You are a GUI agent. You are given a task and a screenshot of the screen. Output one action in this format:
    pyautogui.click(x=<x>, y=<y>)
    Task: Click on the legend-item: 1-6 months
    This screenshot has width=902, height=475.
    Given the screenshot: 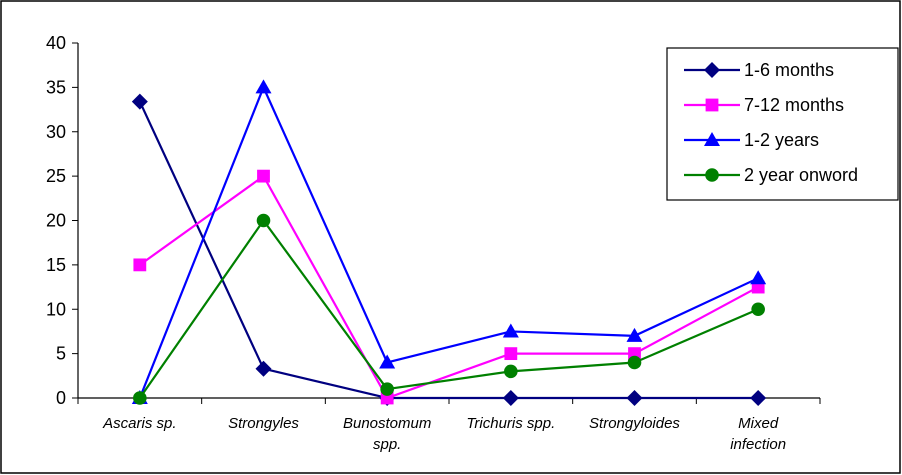 What is the action you would take?
    pyautogui.click(x=759, y=70)
    